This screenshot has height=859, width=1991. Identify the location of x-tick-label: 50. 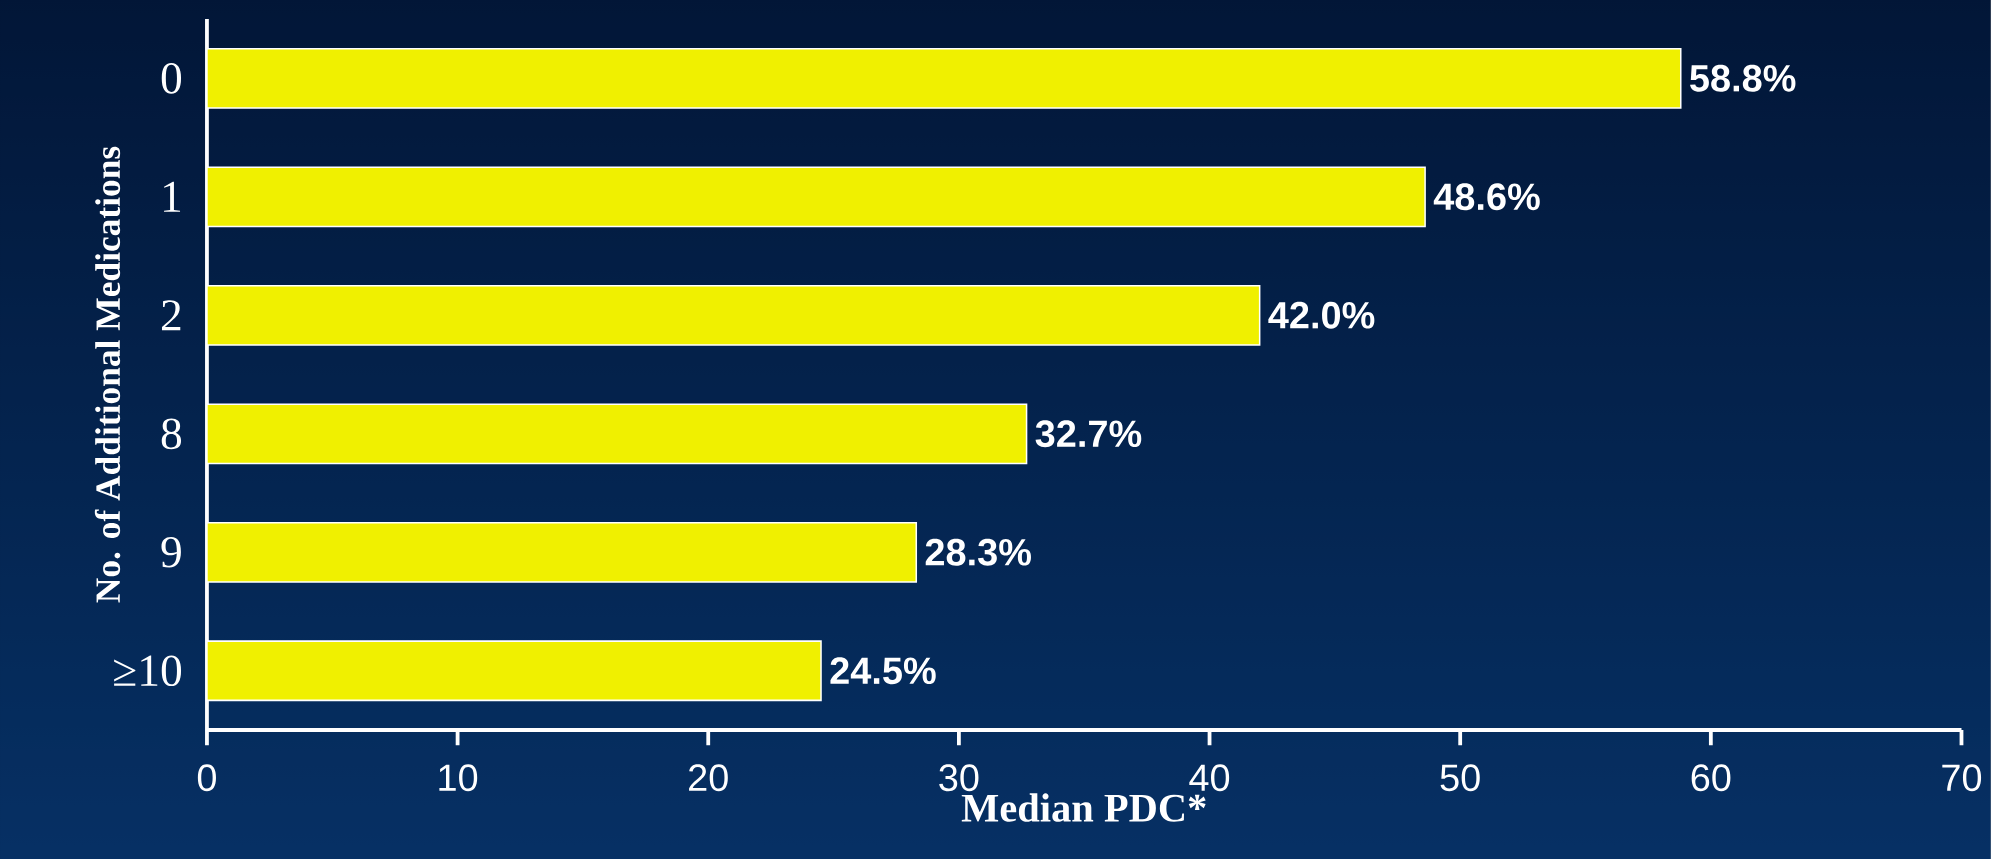
(1460, 777).